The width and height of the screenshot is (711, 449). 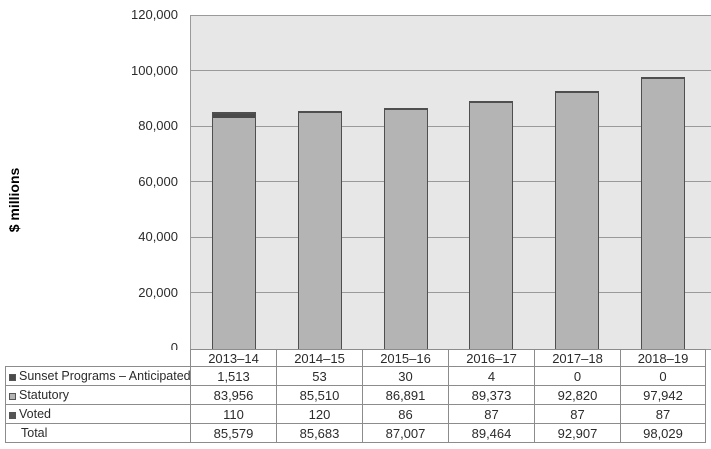 I want to click on table-corner-blank, so click(x=98, y=358).